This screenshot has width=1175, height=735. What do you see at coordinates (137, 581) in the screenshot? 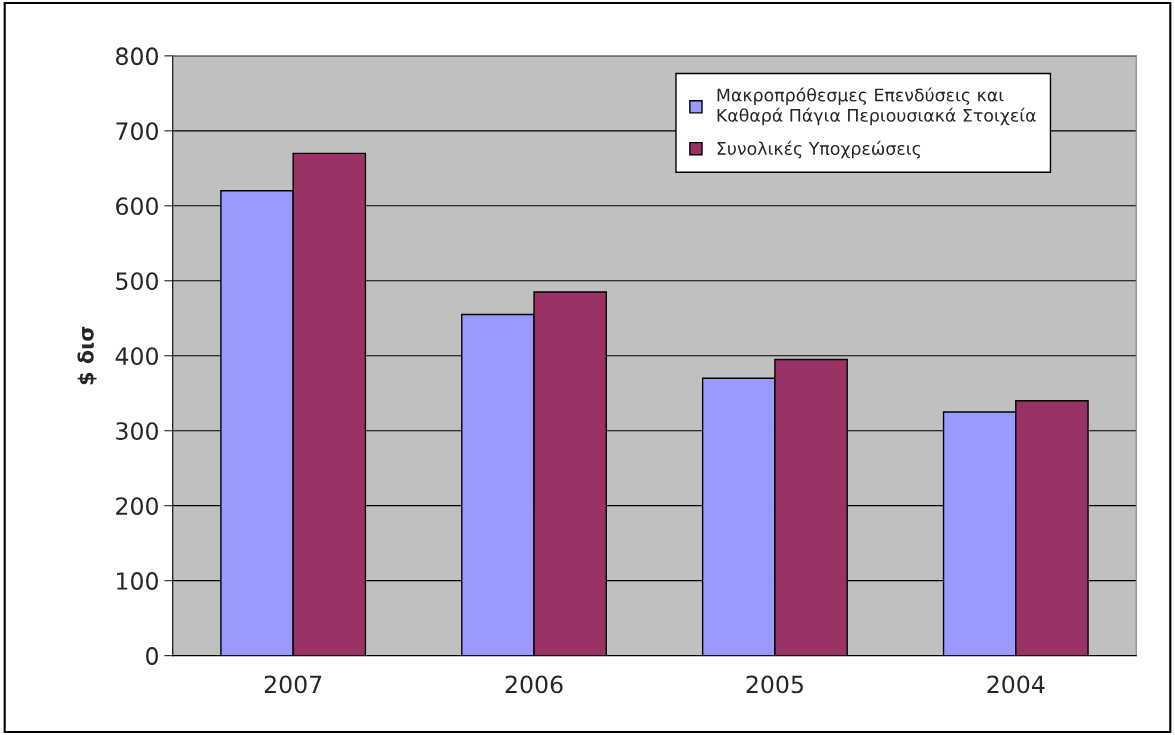
I see `y-tick-label: 100` at bounding box center [137, 581].